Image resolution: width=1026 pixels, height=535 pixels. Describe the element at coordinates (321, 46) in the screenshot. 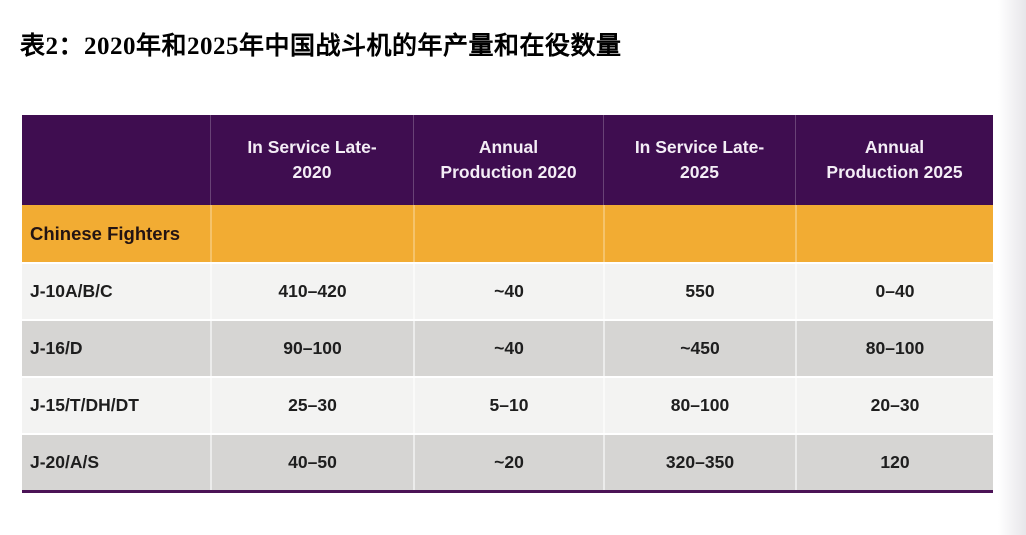

I see `page-title: 表2：2020年和2025年中国战斗机的年产量和在役数量` at that location.